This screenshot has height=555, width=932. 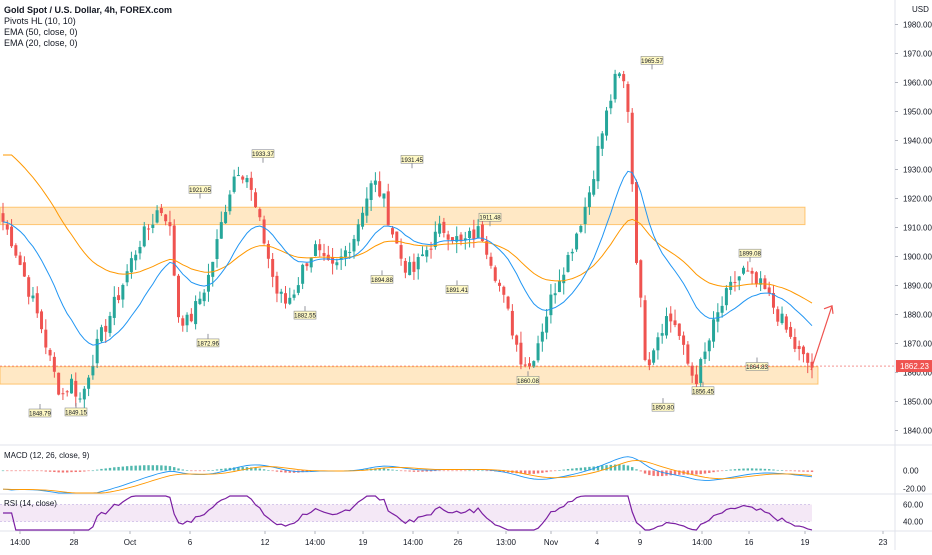 I want to click on indicator-pivots: Pivots HL (10, 10), so click(x=40, y=21).